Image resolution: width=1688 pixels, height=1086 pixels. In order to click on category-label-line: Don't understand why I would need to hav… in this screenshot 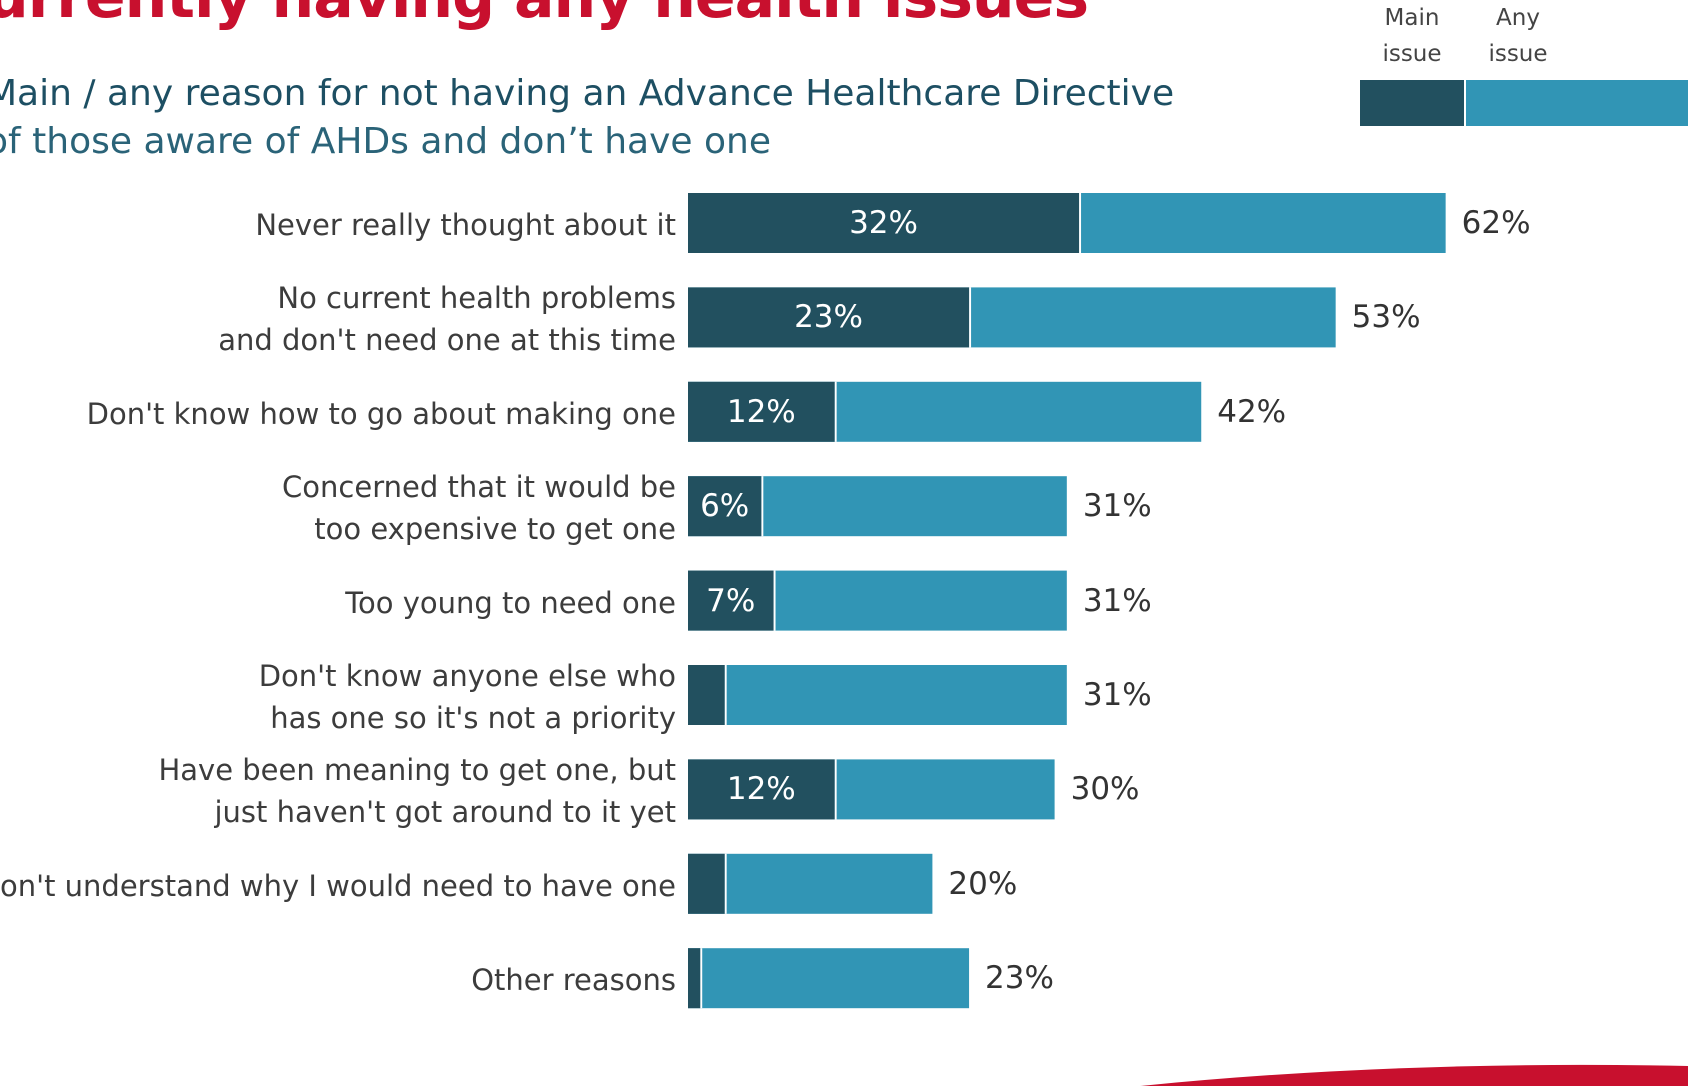, I will do `click(338, 885)`.